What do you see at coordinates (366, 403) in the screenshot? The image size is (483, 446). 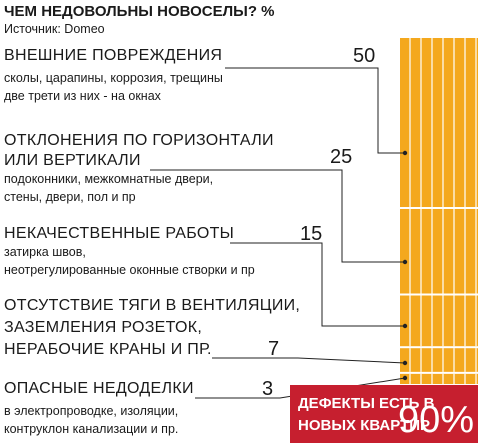 I see `highlight-text: ДЕФЕКТЫ ЕСТЬ В` at bounding box center [366, 403].